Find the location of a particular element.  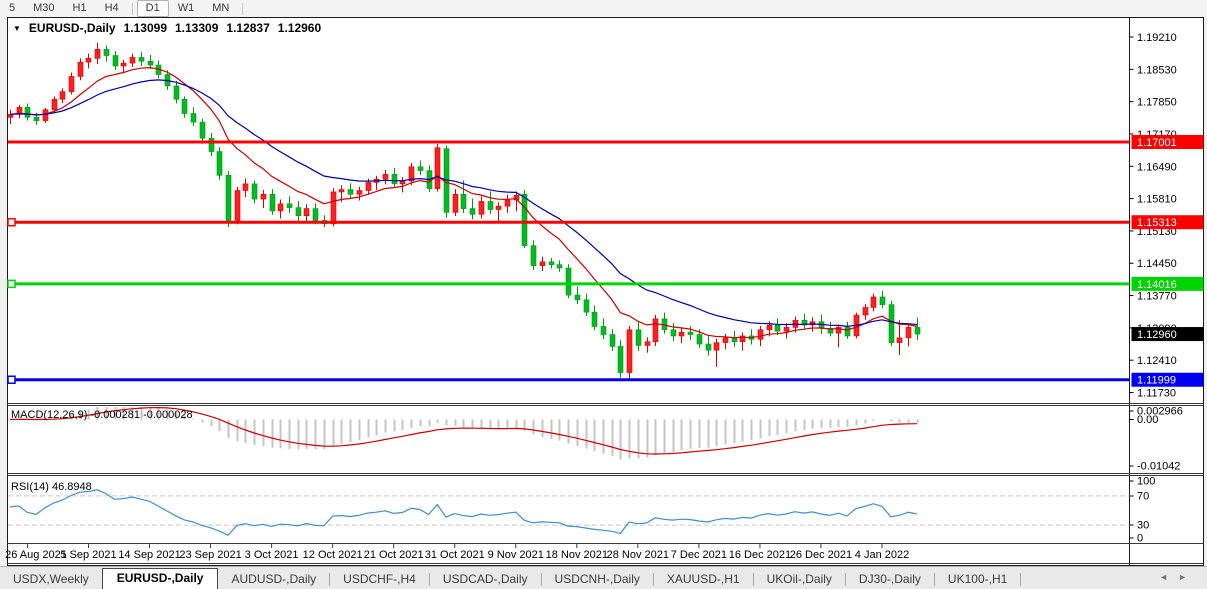

chart-tab-ukoil-daily: UKOil-,Daily is located at coordinates (799, 579).